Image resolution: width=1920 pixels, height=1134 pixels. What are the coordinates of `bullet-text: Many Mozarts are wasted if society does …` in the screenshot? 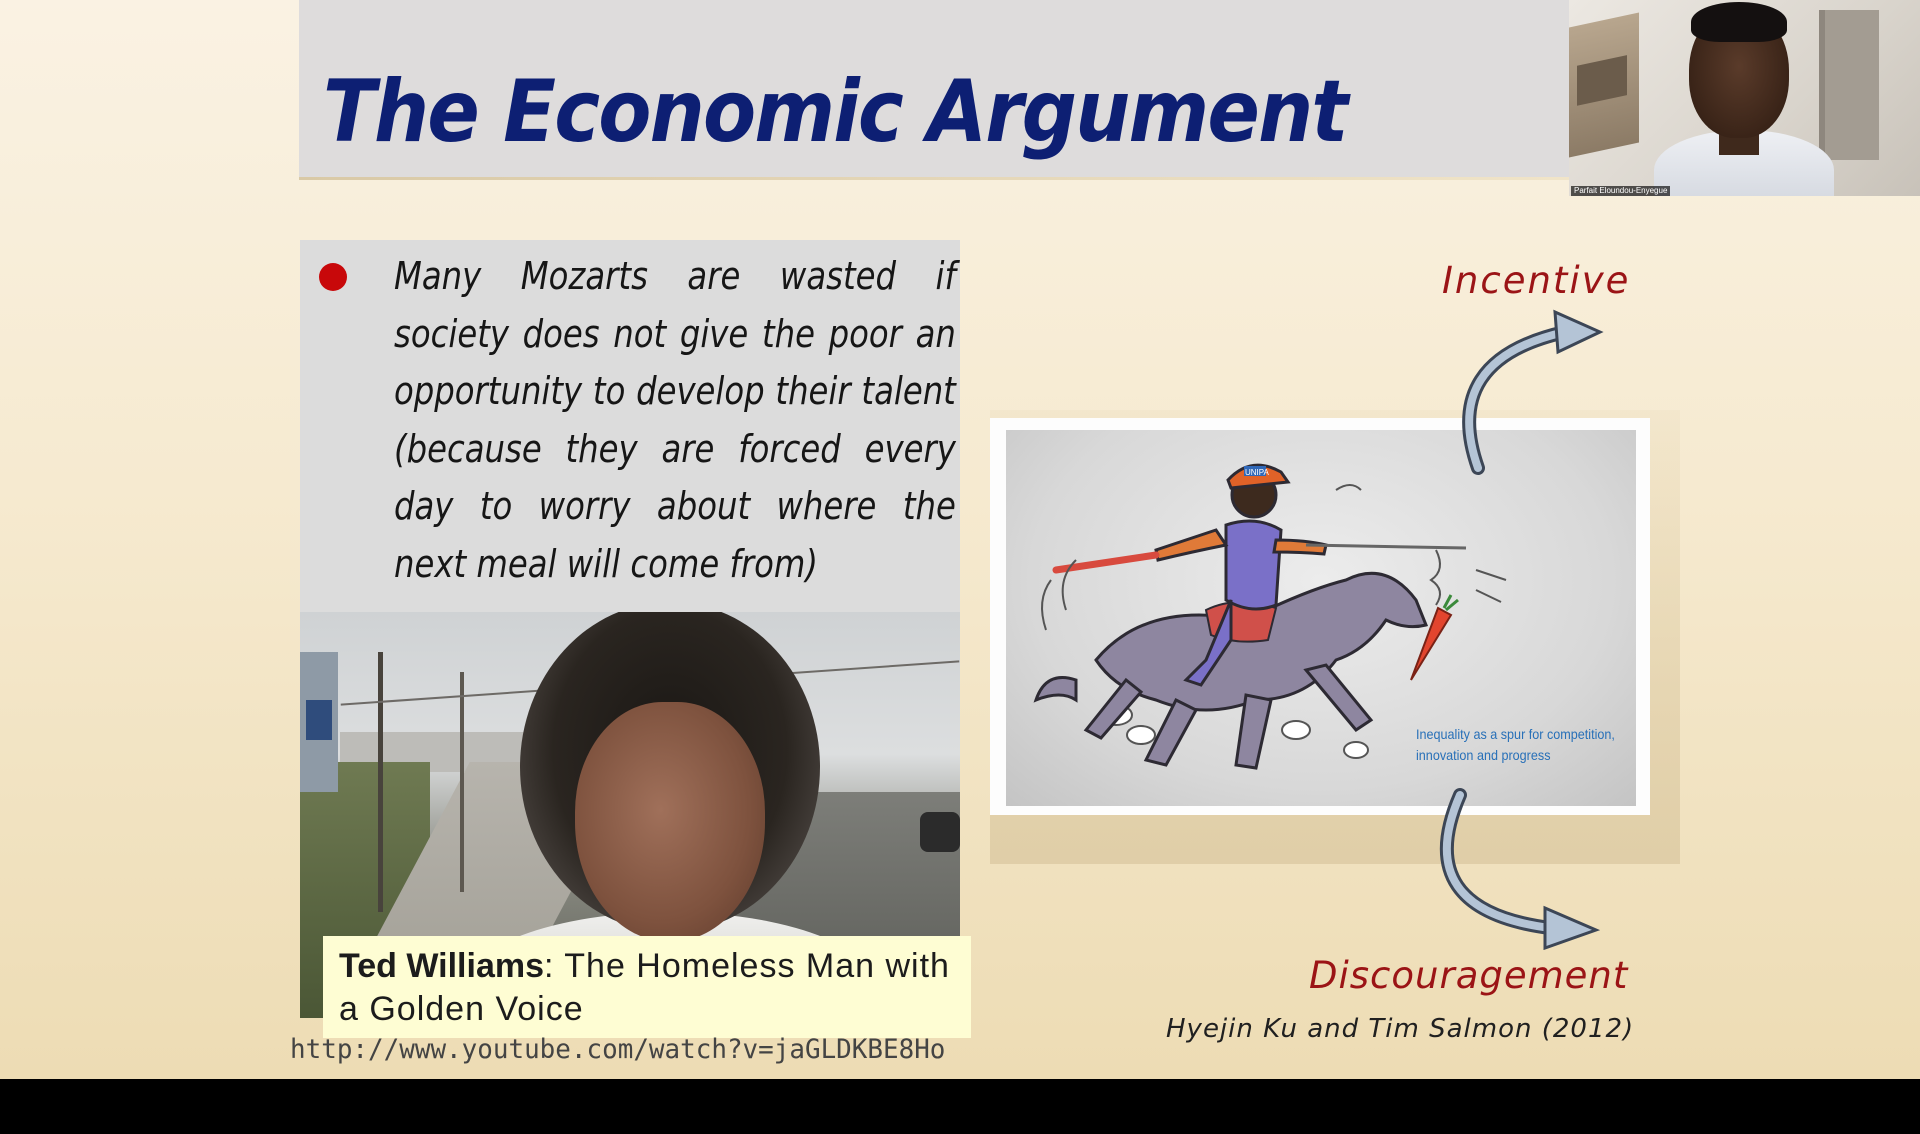 It's located at (675, 420).